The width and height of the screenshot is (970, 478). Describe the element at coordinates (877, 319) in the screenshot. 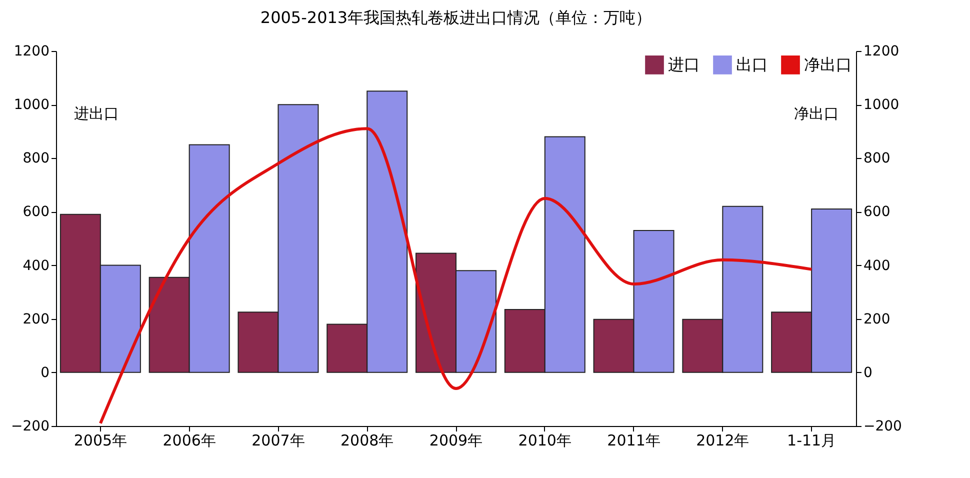

I see `y2-tick-label: 200` at that location.